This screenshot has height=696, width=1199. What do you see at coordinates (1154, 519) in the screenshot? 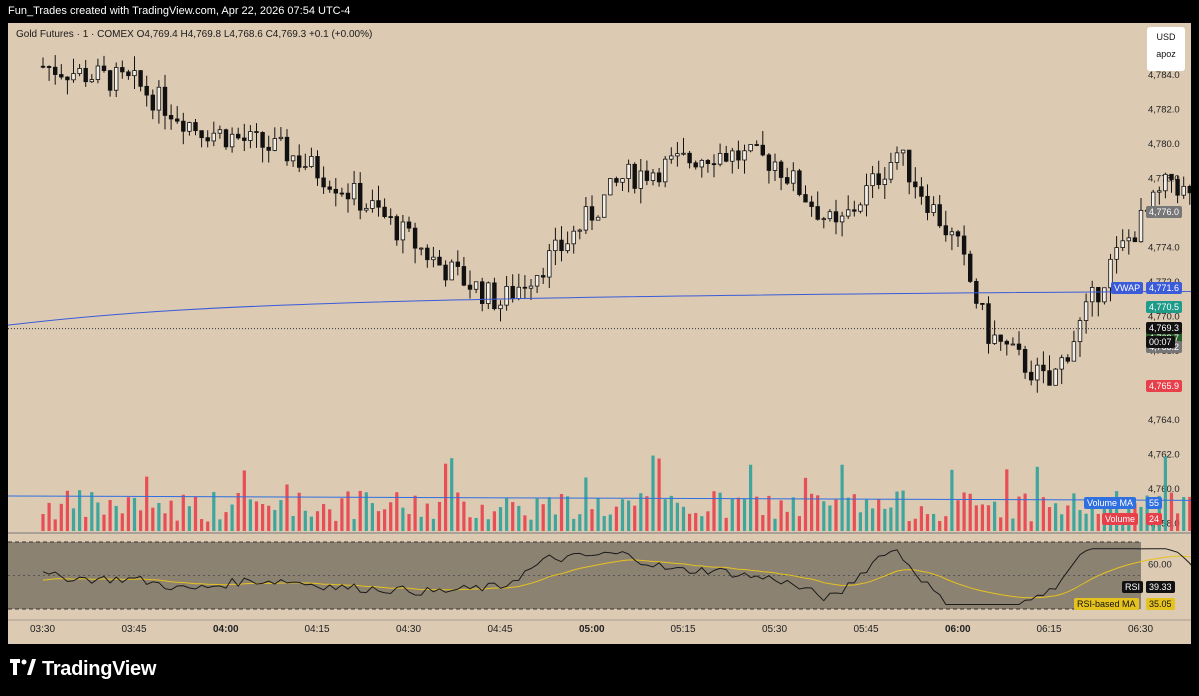
I see `volume-legend-value: 24` at bounding box center [1154, 519].